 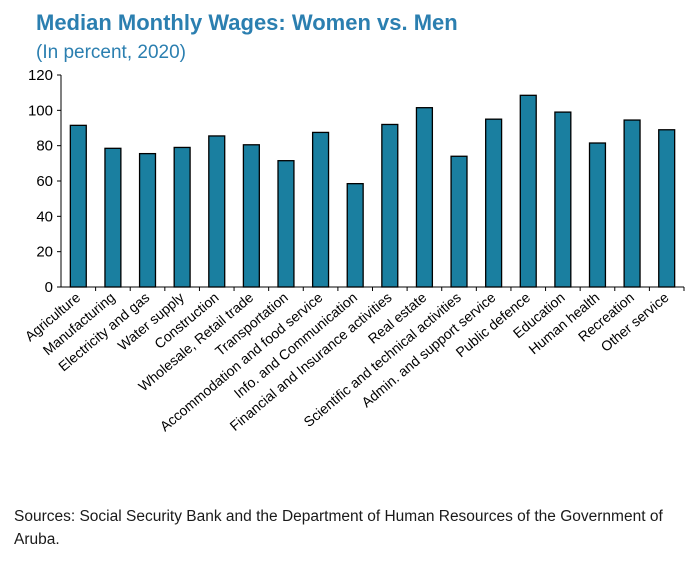 I want to click on chart-title: Median Monthly Wages: Women vs. Men, so click(x=247, y=22).